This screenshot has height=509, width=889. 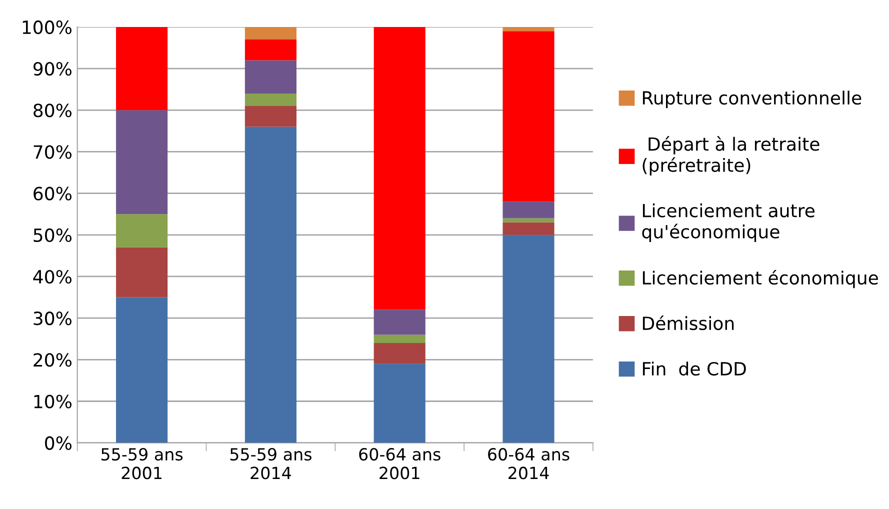 What do you see at coordinates (53, 152) in the screenshot?
I see `y-tick-label: 70%` at bounding box center [53, 152].